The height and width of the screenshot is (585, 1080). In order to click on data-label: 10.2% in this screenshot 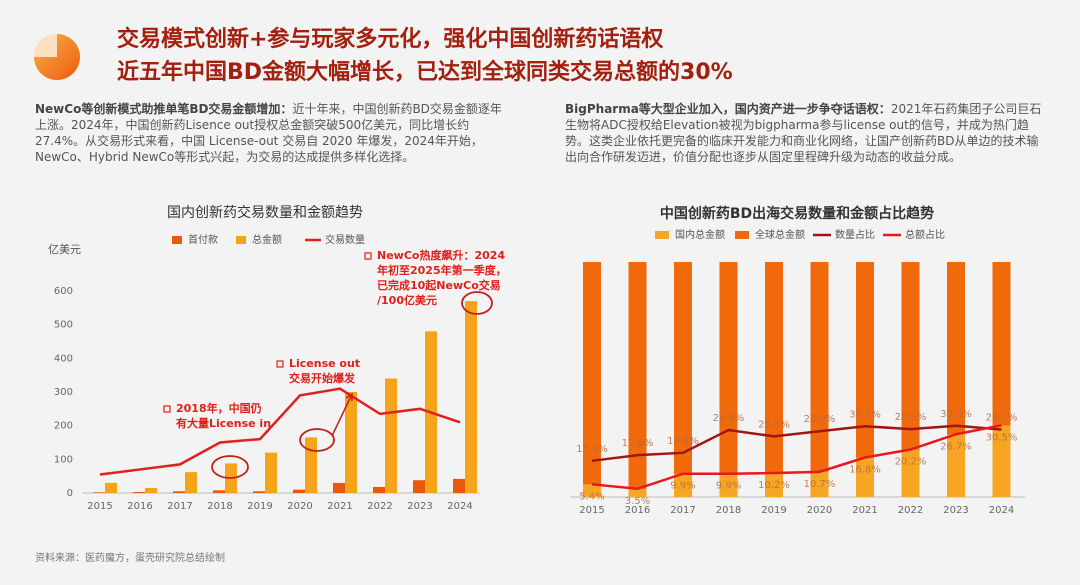, I will do `click(774, 485)`.